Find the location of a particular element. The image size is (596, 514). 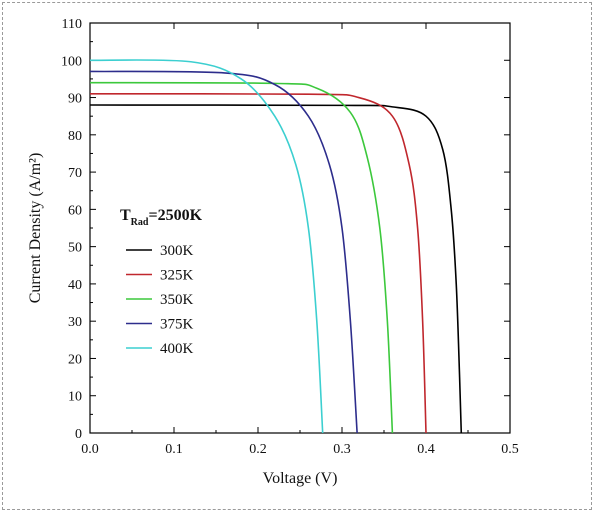

legend-label-375K: 375K is located at coordinates (177, 325).